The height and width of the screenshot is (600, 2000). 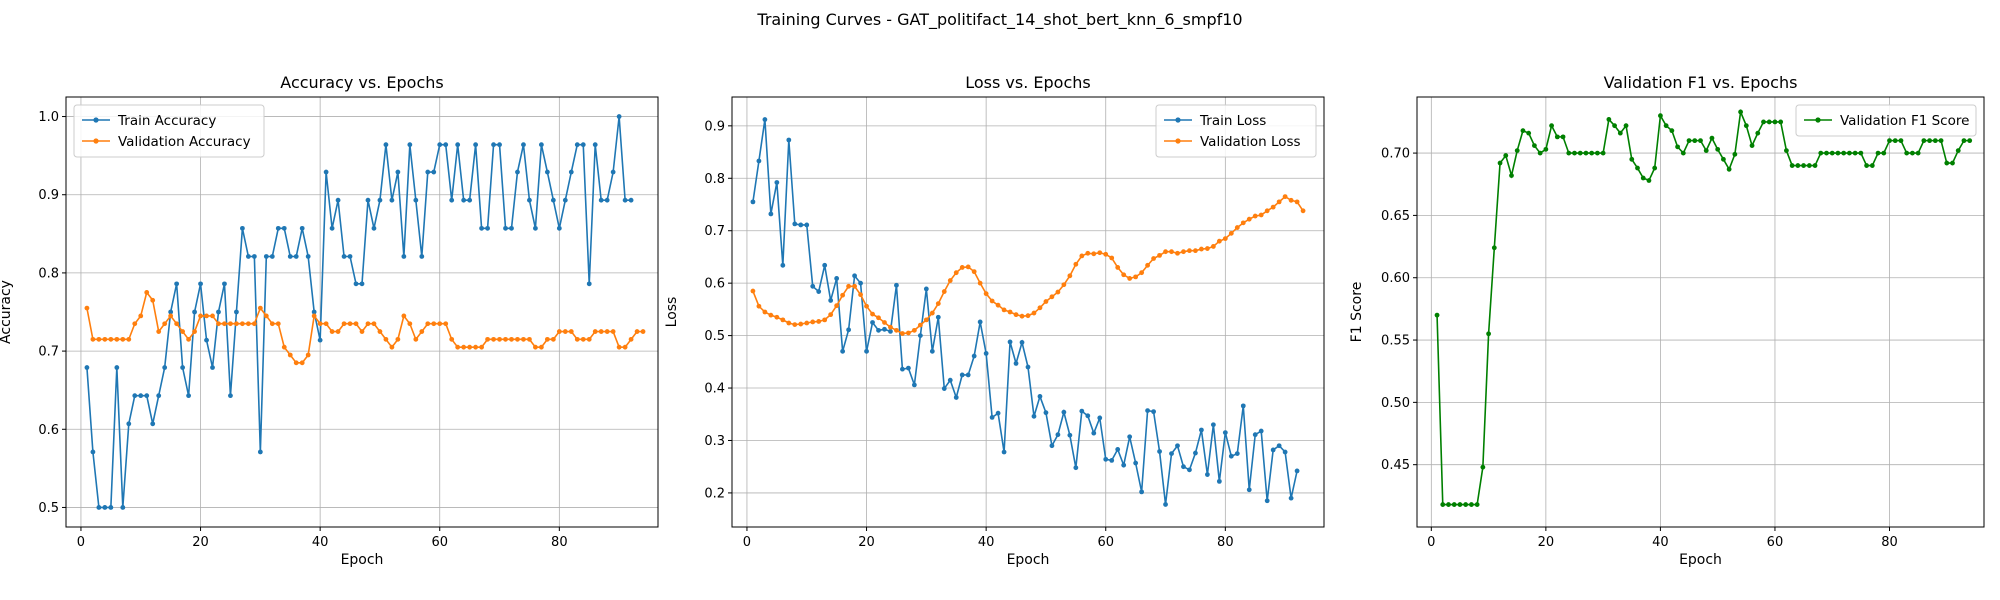 I want to click on legend-swatch-marker, so click(x=1178, y=120).